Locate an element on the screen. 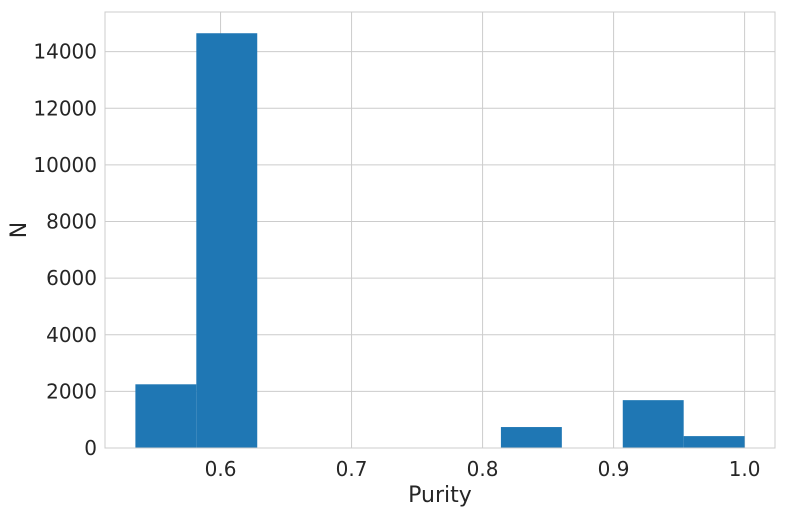 This screenshot has width=787, height=511. x-tick-label: 0.7 is located at coordinates (352, 469).